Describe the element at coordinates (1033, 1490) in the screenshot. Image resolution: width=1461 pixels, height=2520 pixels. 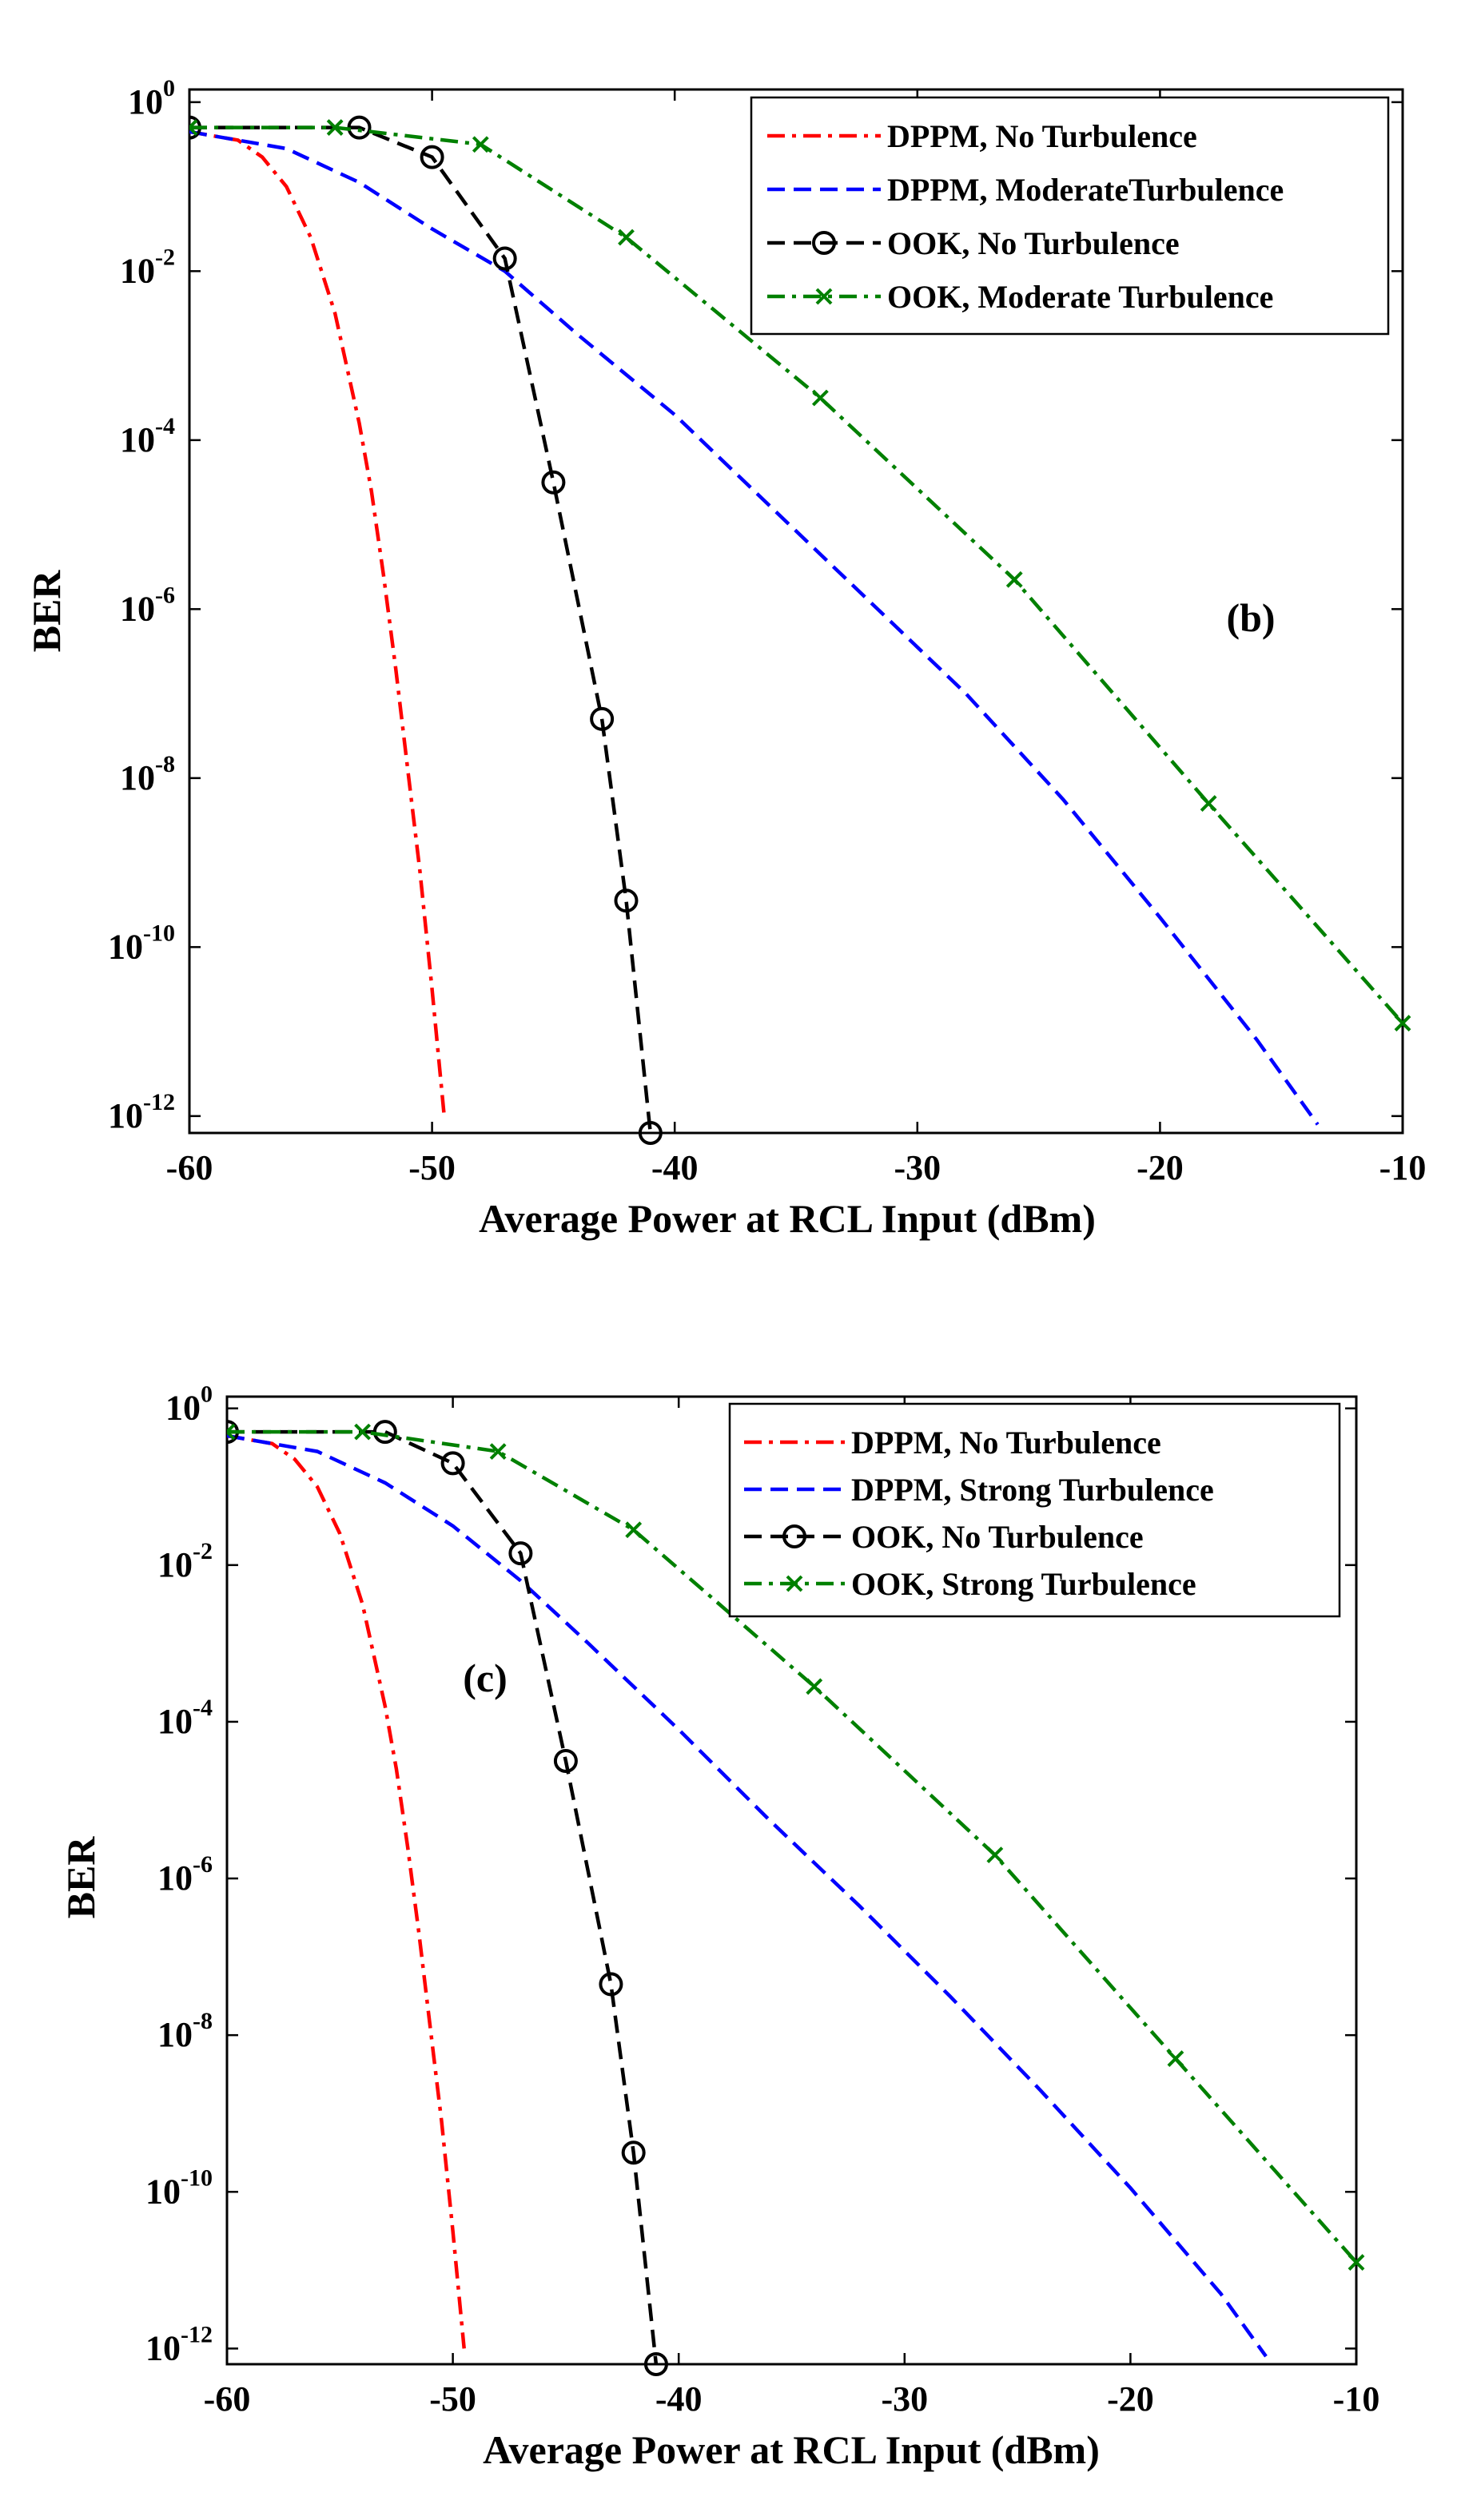
I see `legend-label: DPPM, Strong Turbulence` at that location.